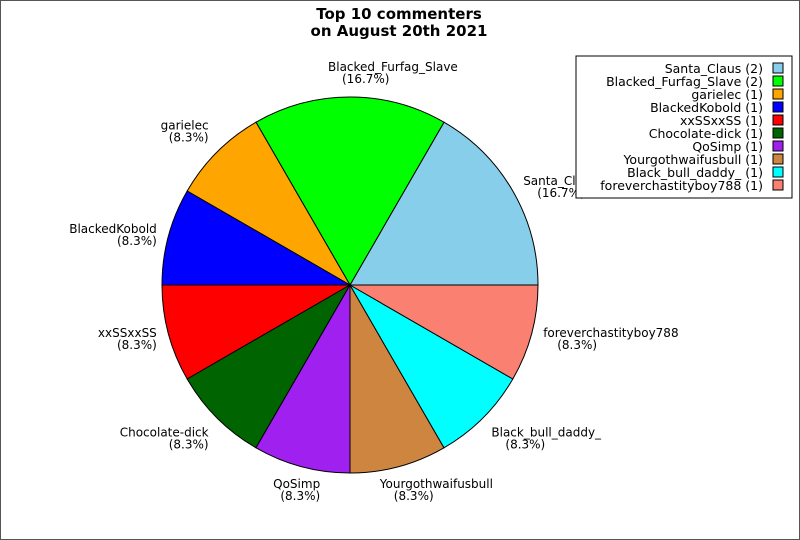  What do you see at coordinates (577, 345) in the screenshot?
I see `slice-pct-9: (8.3%)` at bounding box center [577, 345].